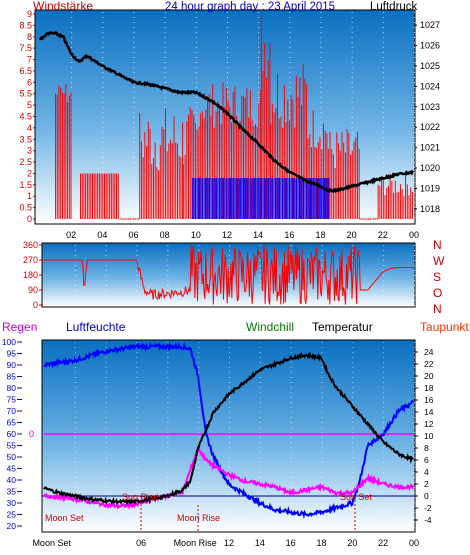 The width and height of the screenshot is (470, 555). I want to click on direction-tick: 360, so click(30, 245).